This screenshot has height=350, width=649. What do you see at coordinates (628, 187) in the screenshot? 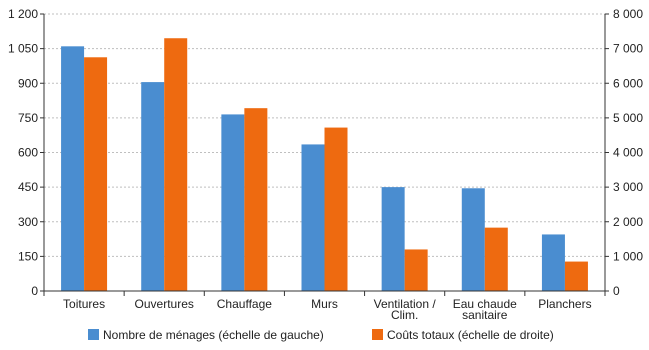
I see `right-tick-label: 3 000` at bounding box center [628, 187].